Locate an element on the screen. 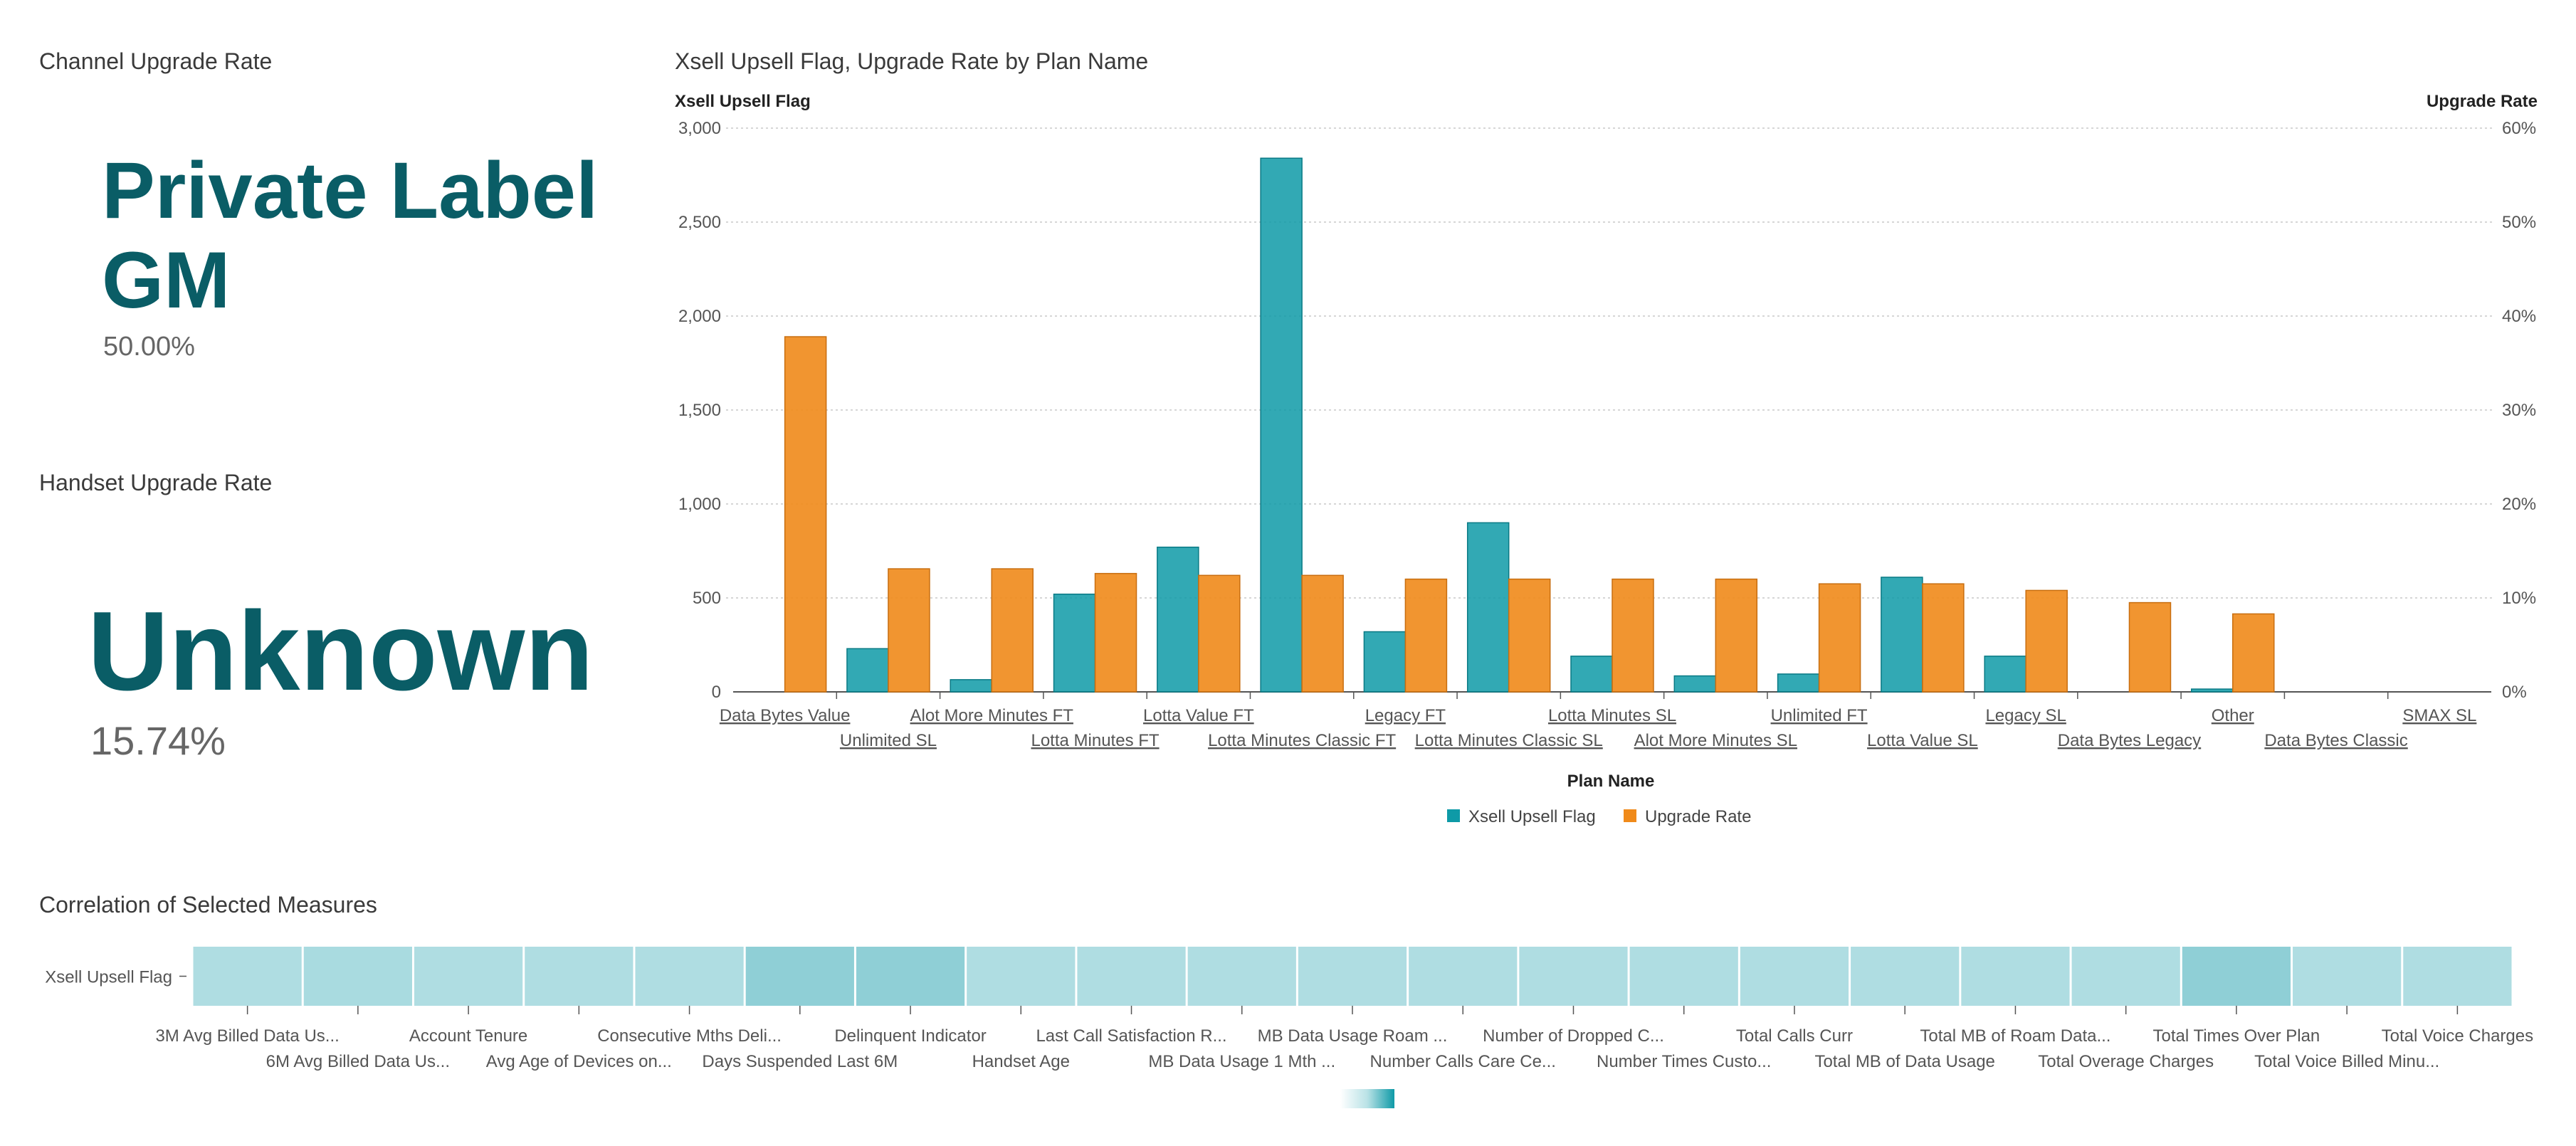  y2-tick-label: 10% is located at coordinates (2519, 598).